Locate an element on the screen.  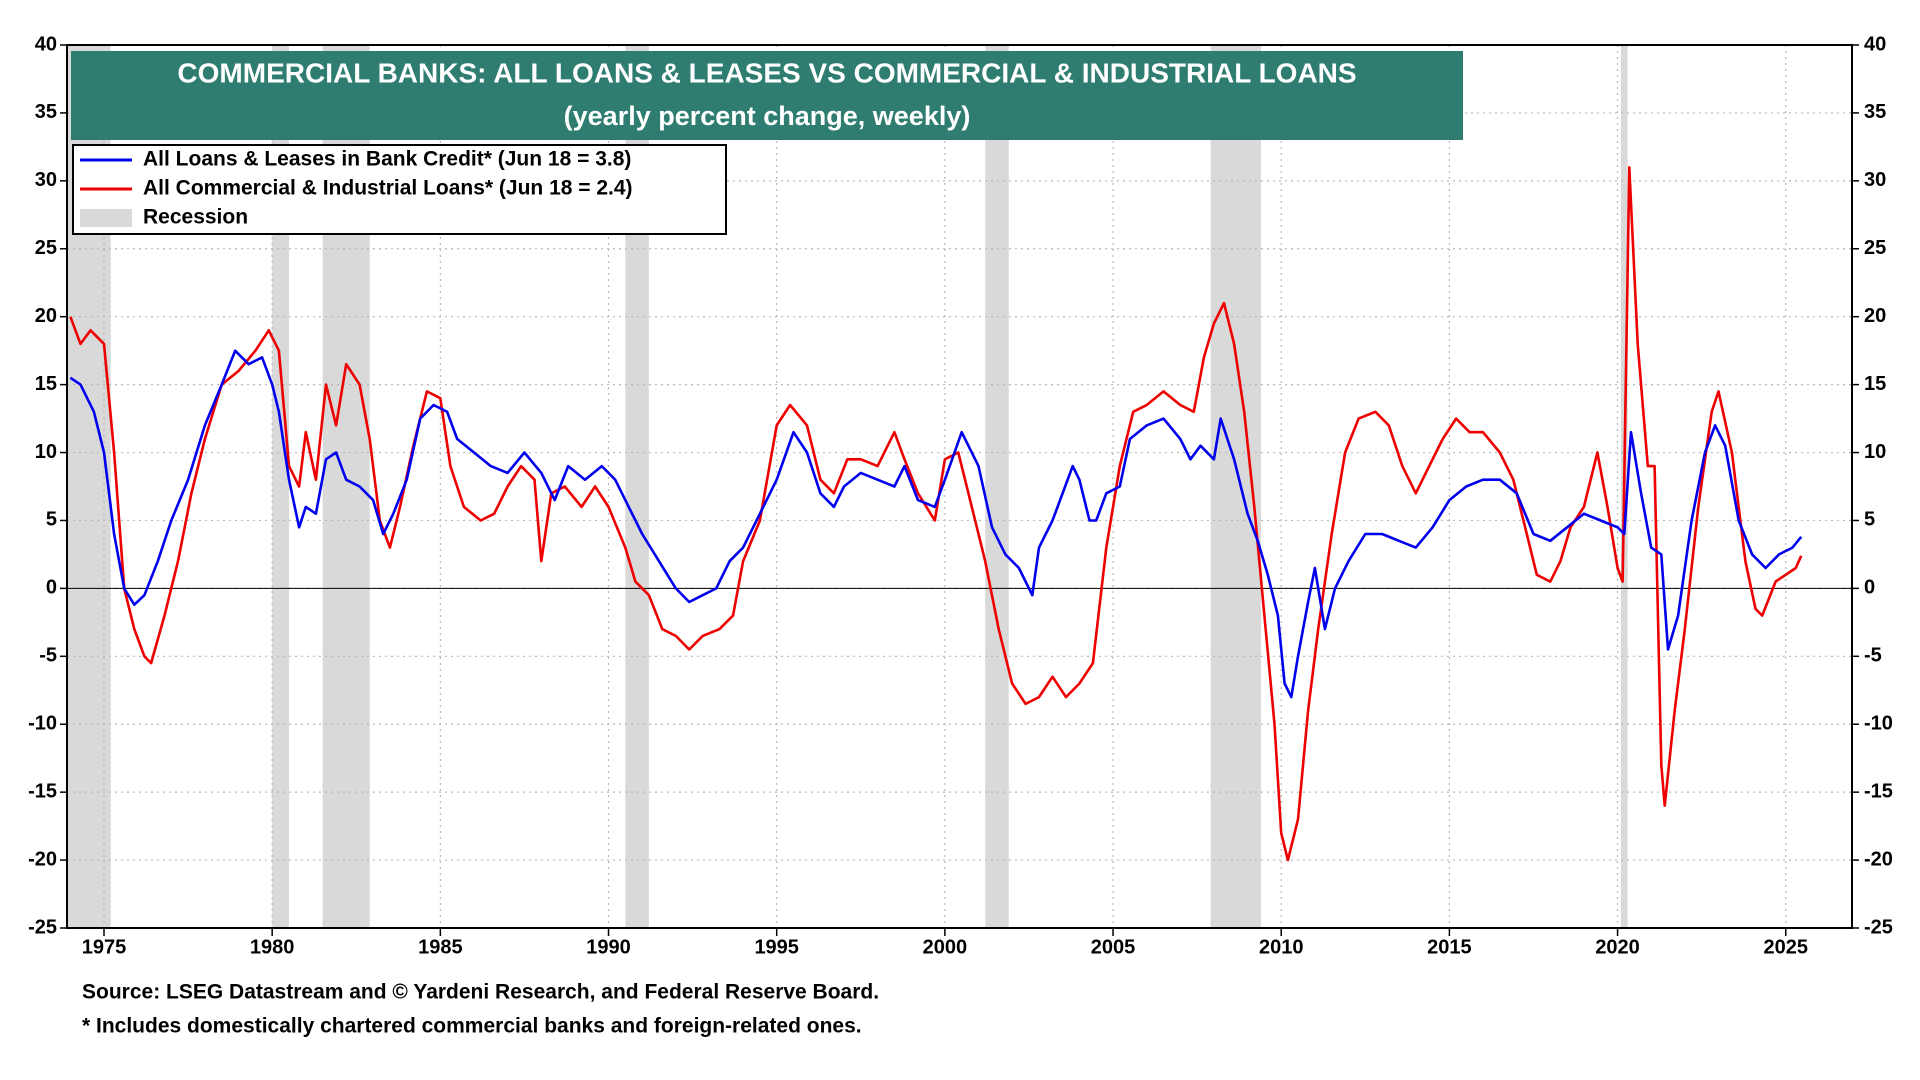
legend-label: Recession is located at coordinates (195, 217).